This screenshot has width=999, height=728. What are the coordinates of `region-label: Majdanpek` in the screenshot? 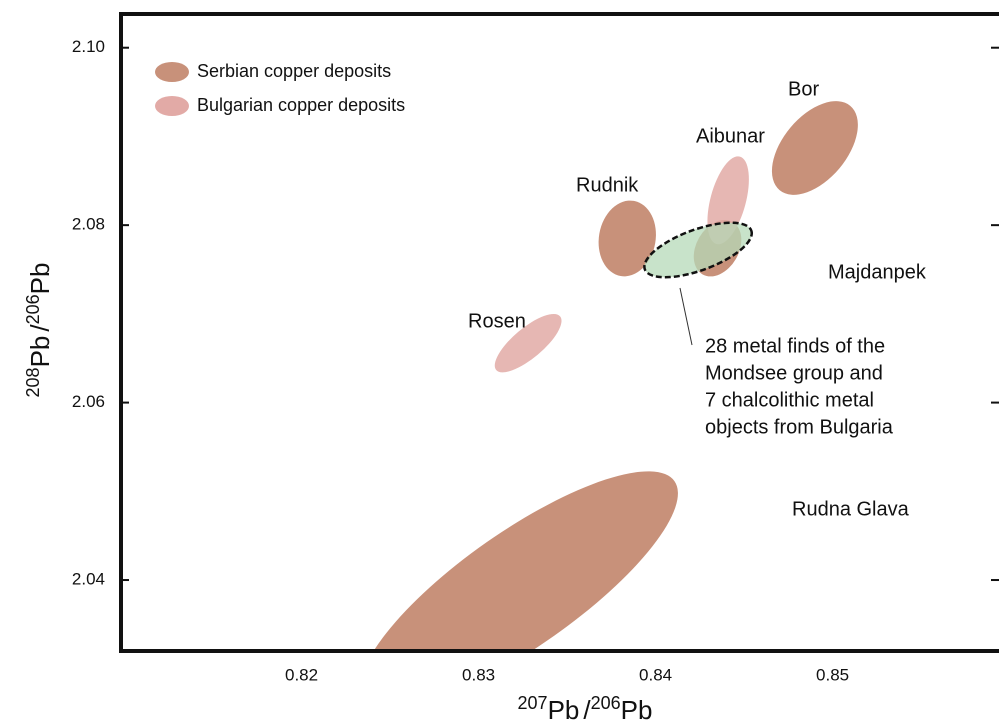 It's located at (877, 272).